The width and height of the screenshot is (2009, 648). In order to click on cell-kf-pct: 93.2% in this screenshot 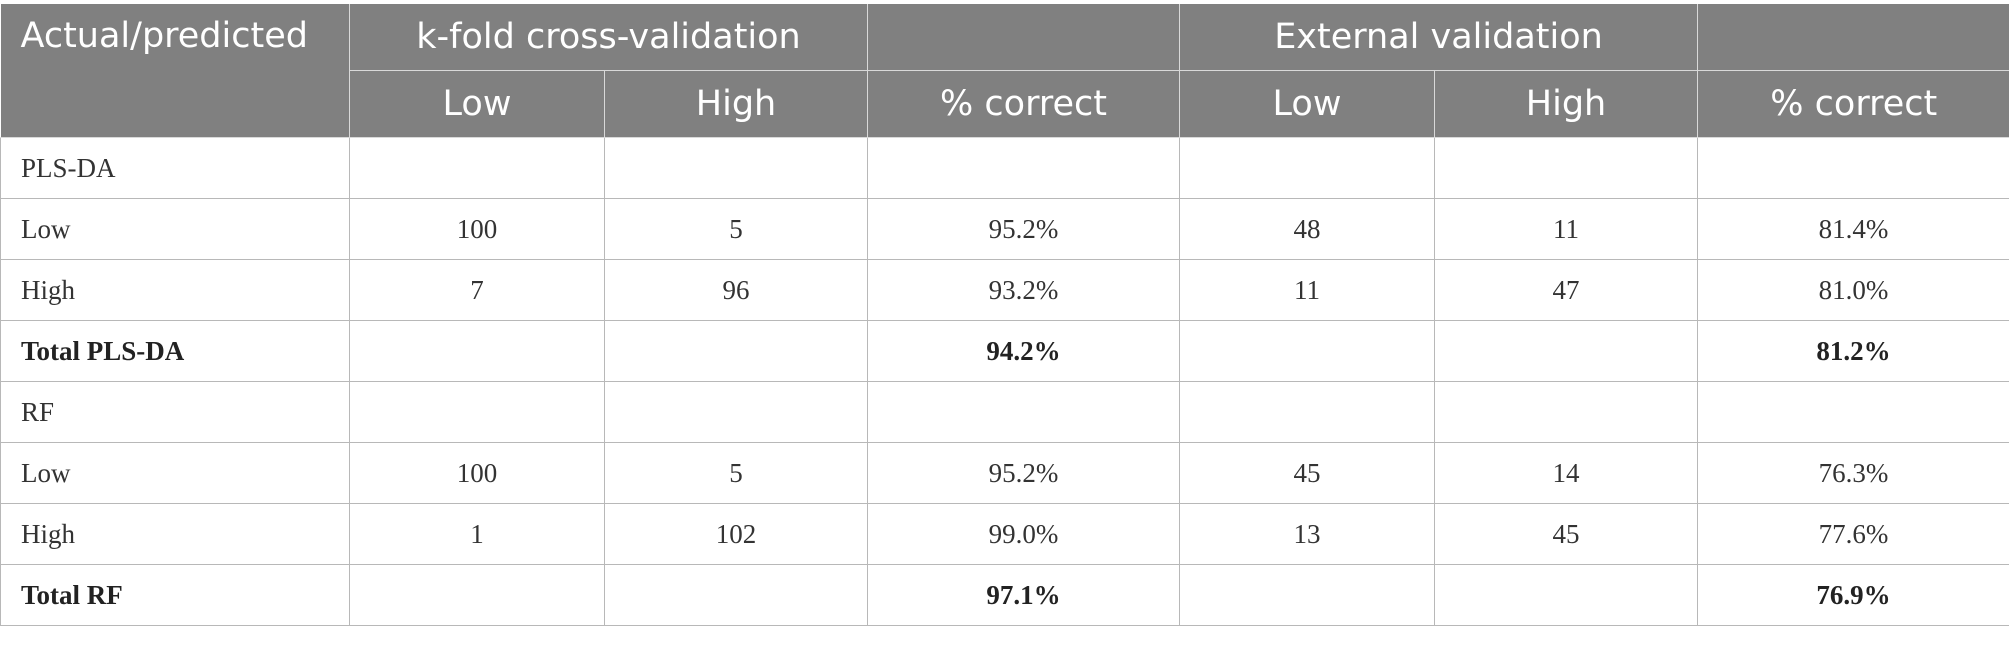, I will do `click(1024, 290)`.